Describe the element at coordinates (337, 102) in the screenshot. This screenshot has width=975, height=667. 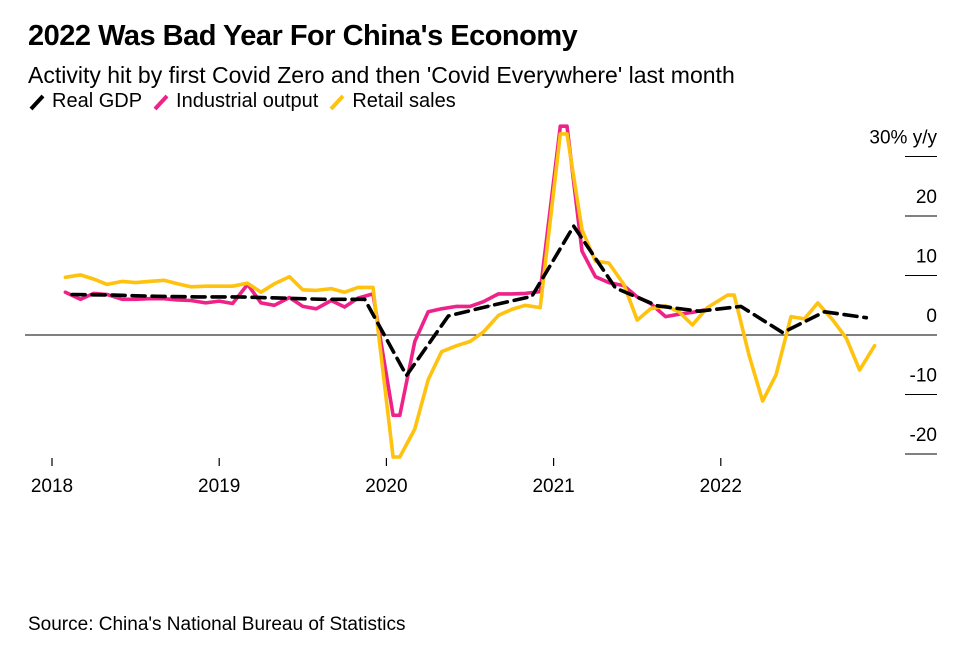
I see `legend-swatch-retail-sales` at that location.